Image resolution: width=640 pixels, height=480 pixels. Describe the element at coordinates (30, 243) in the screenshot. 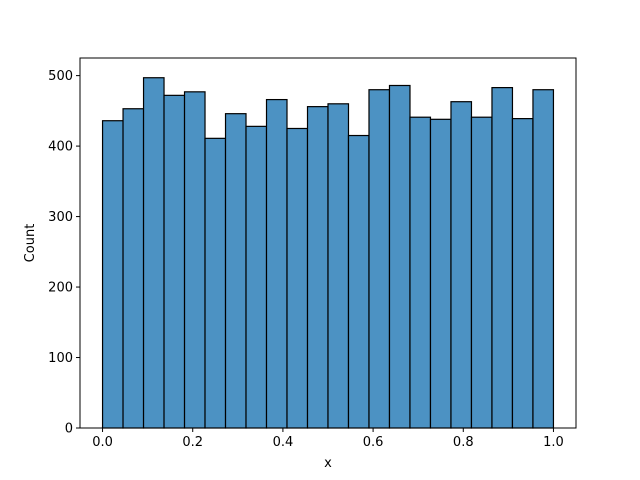

I see `y-axis-label: Count` at that location.